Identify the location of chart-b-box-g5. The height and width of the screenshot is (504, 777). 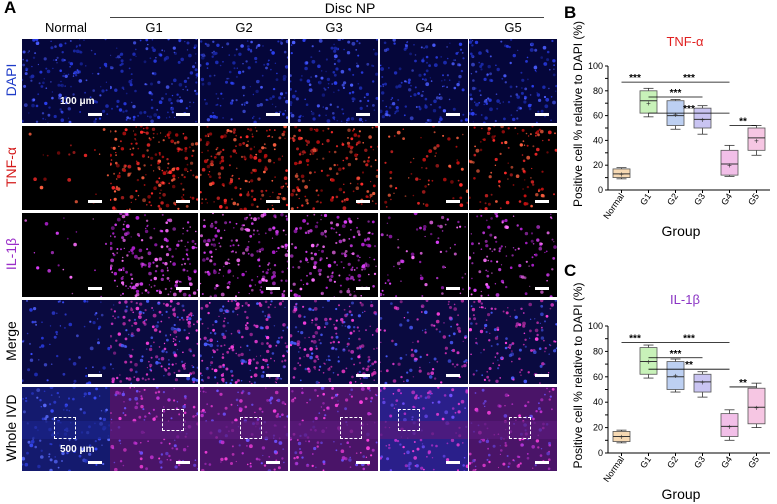
(756, 139).